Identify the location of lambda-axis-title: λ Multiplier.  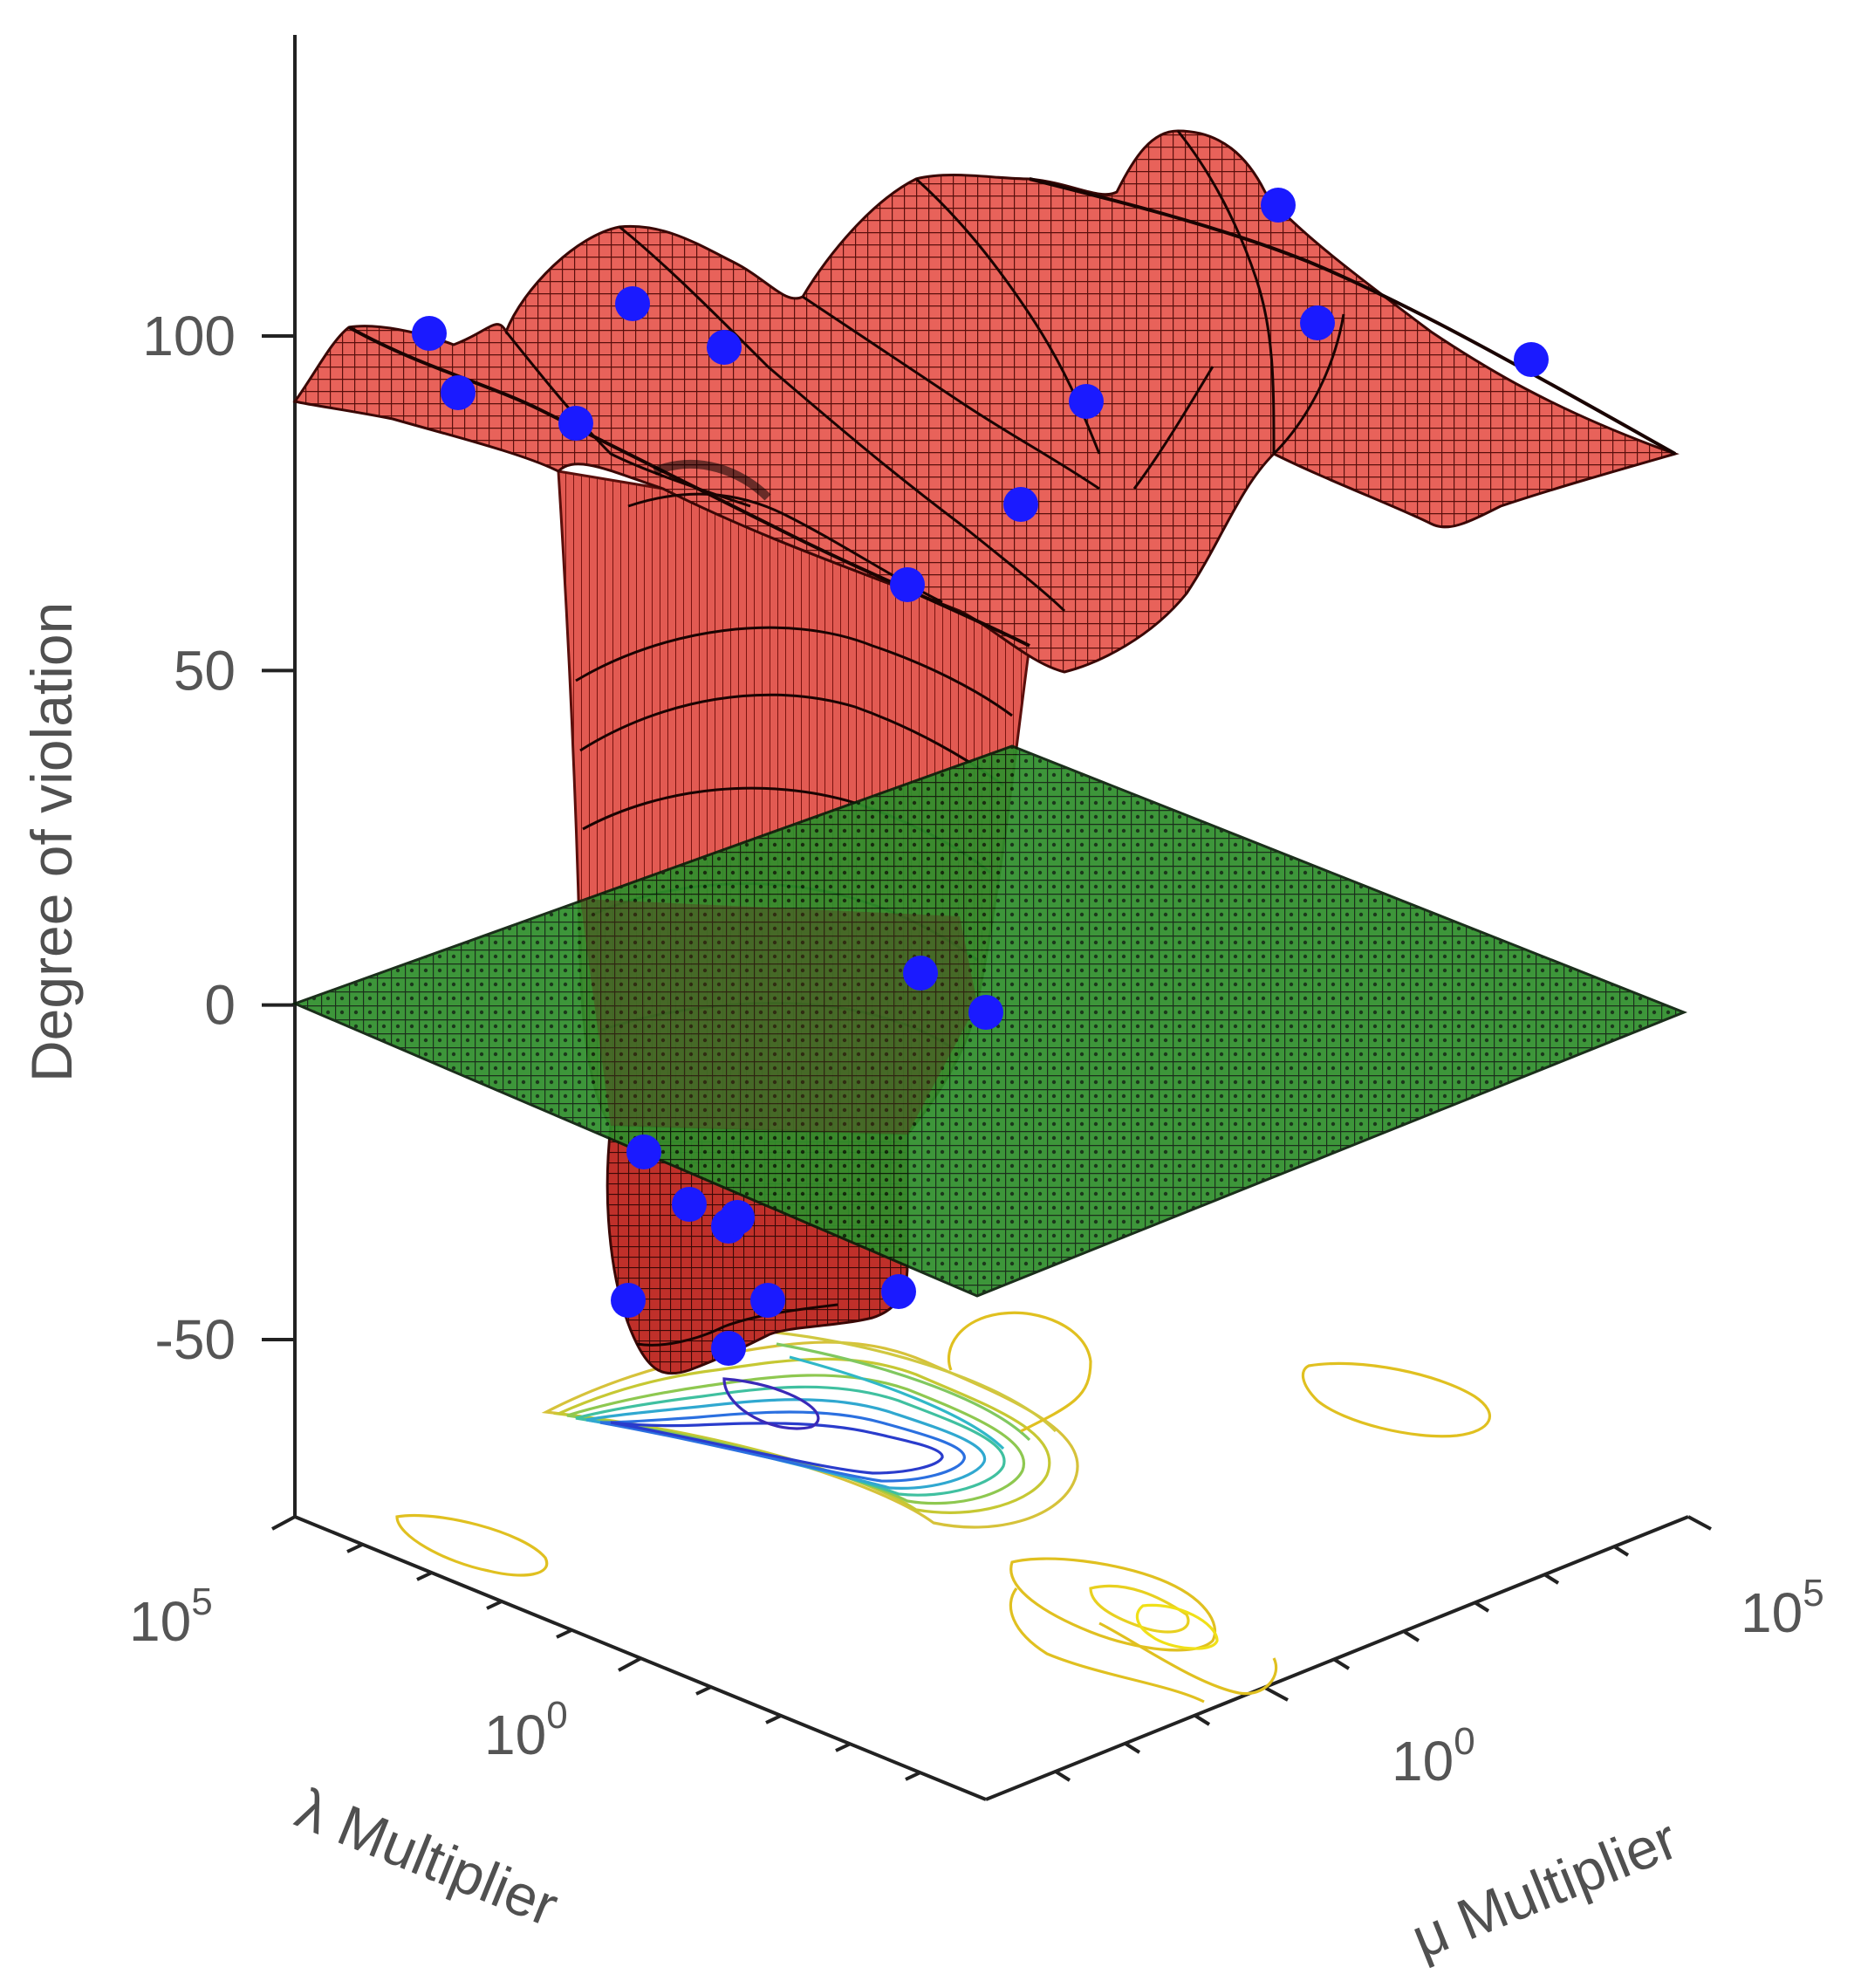
(427, 1856).